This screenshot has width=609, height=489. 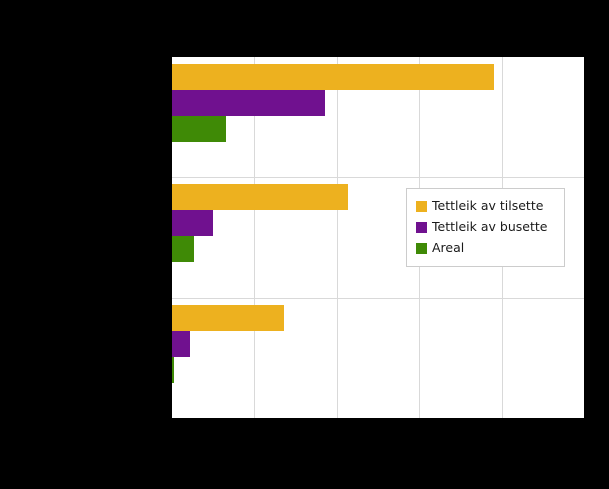 I want to click on bar-g0-s1, so click(x=248, y=103).